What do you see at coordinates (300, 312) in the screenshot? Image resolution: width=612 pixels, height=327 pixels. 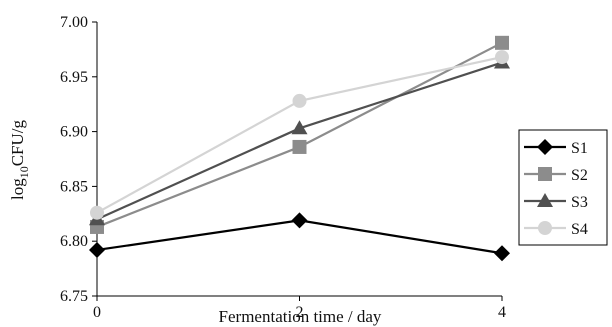 I see `x-tick-label: 2` at bounding box center [300, 312].